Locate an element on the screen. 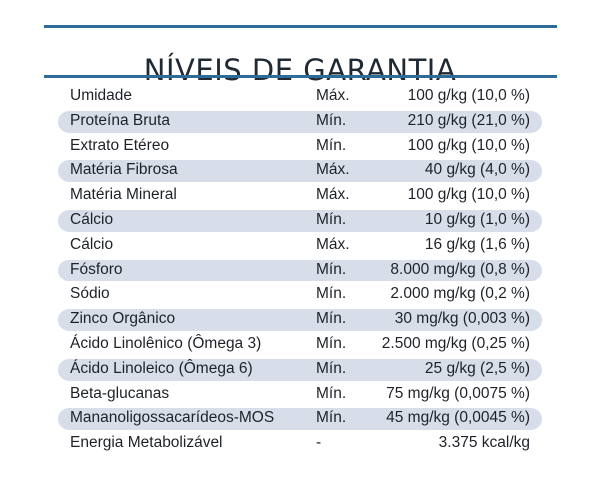 This screenshot has width=600, height=478. table-row: Fósforo Mín. 8.000 mg/kg (0,8 %) is located at coordinates (300, 270).